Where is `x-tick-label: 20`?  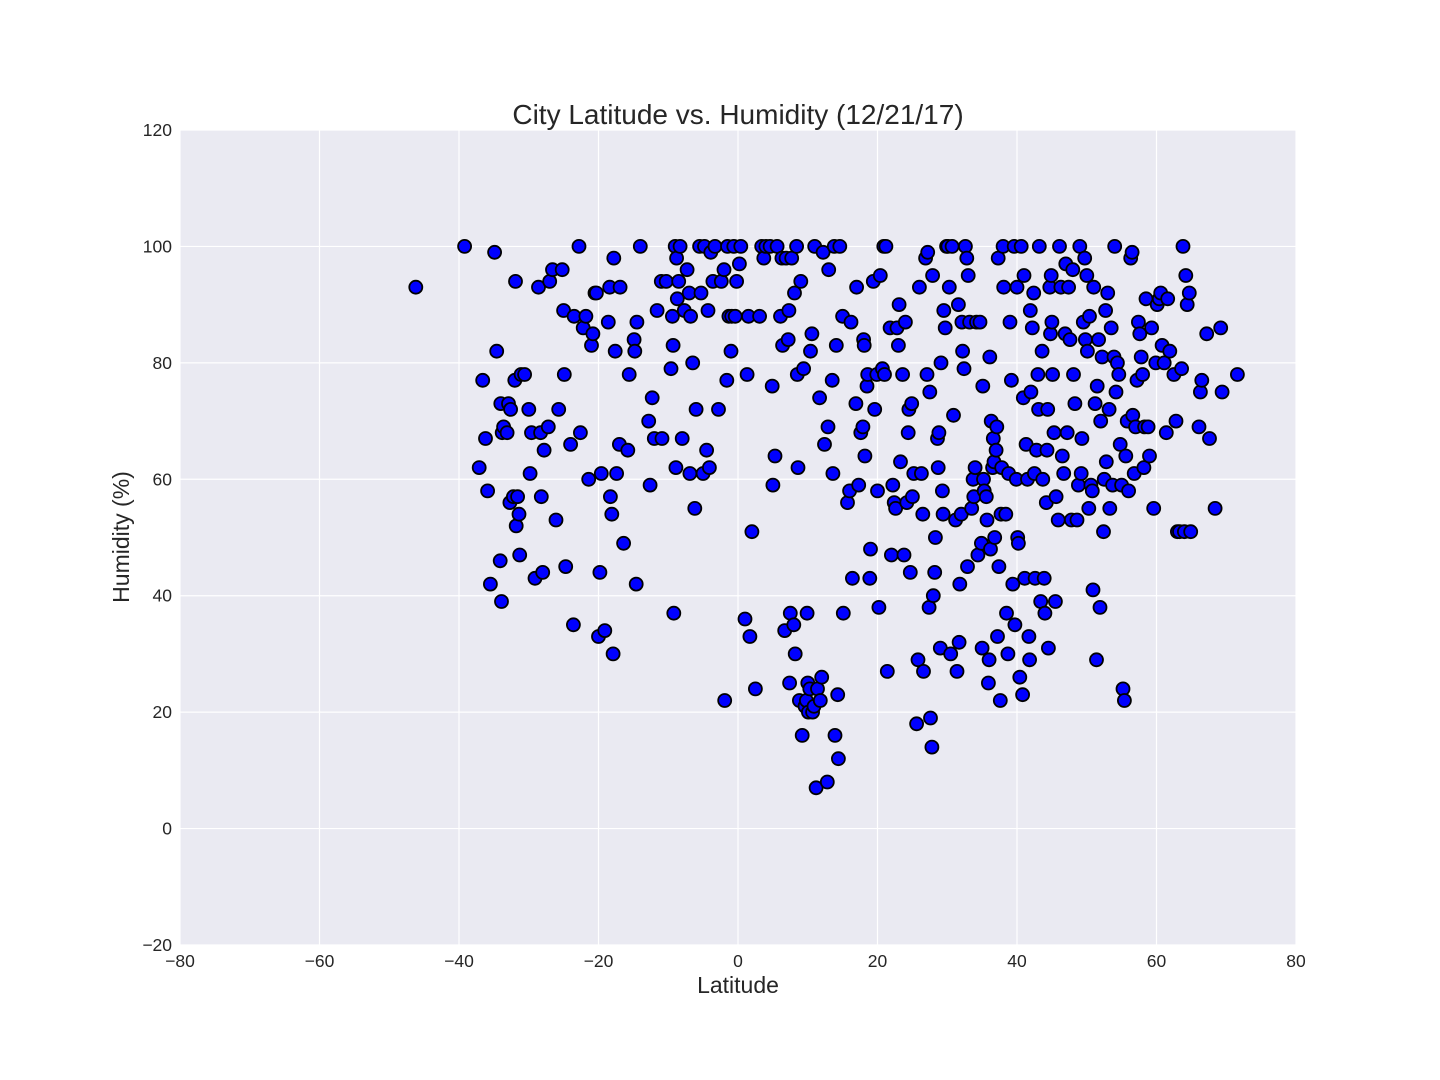
x-tick-label: 20 is located at coordinates (878, 961).